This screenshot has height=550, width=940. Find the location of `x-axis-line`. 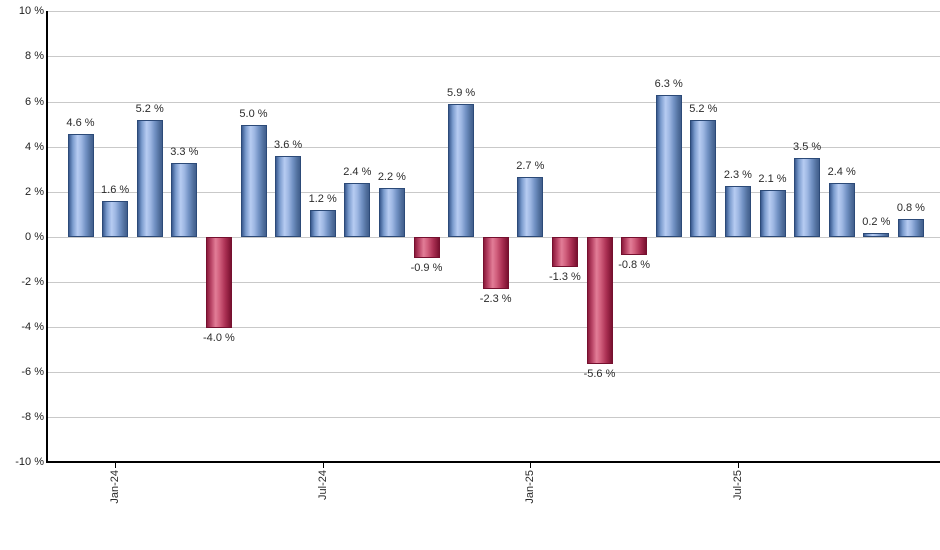

x-axis-line is located at coordinates (493, 462).